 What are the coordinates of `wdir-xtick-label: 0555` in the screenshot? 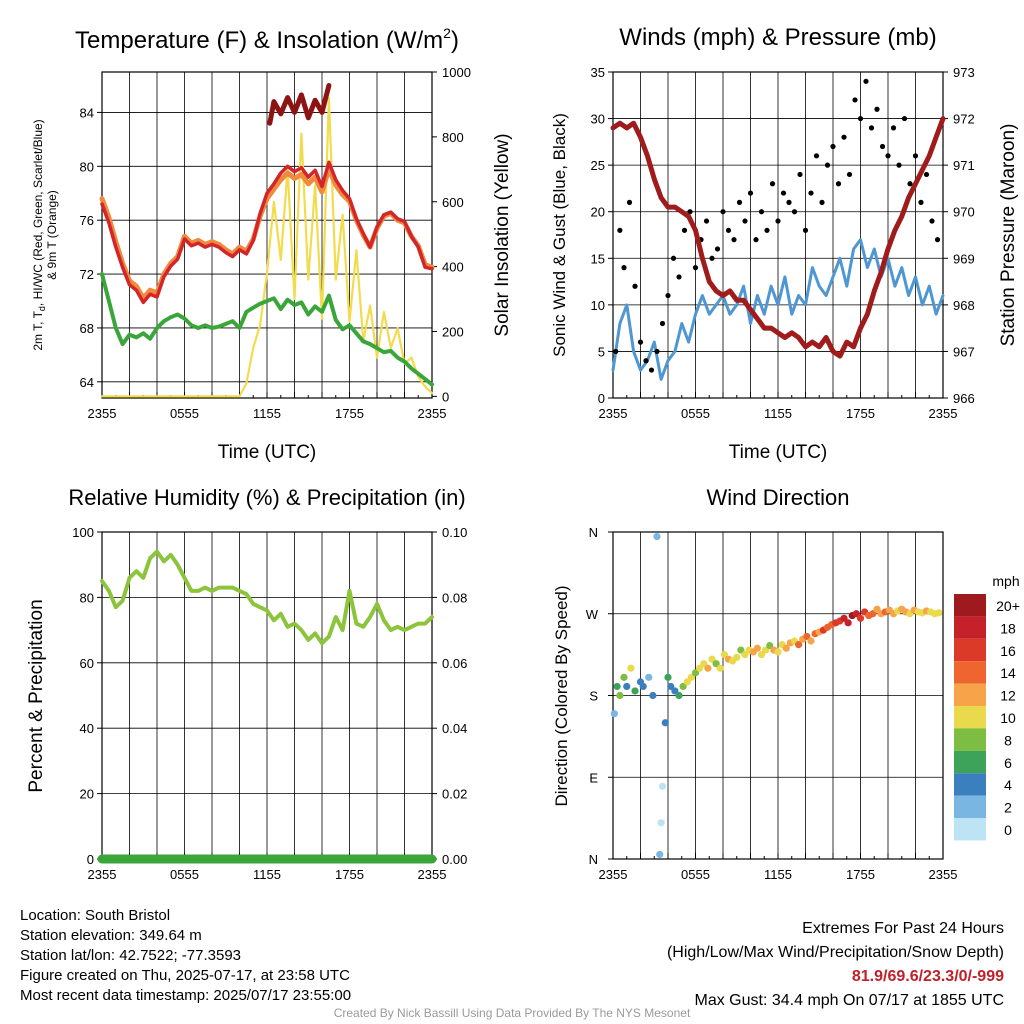 It's located at (695, 874).